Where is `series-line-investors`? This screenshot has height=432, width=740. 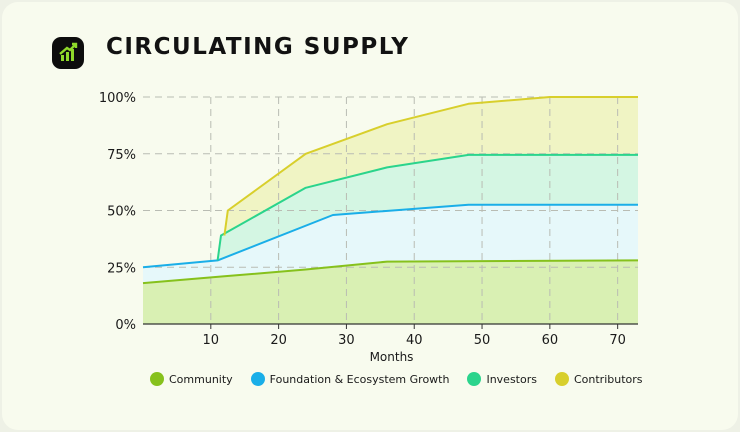 series-line-investors is located at coordinates (427, 207).